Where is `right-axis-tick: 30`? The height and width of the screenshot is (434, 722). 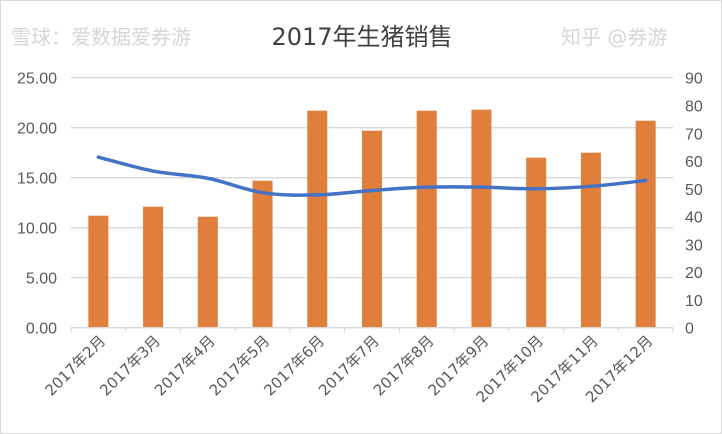 right-axis-tick: 30 is located at coordinates (694, 245).